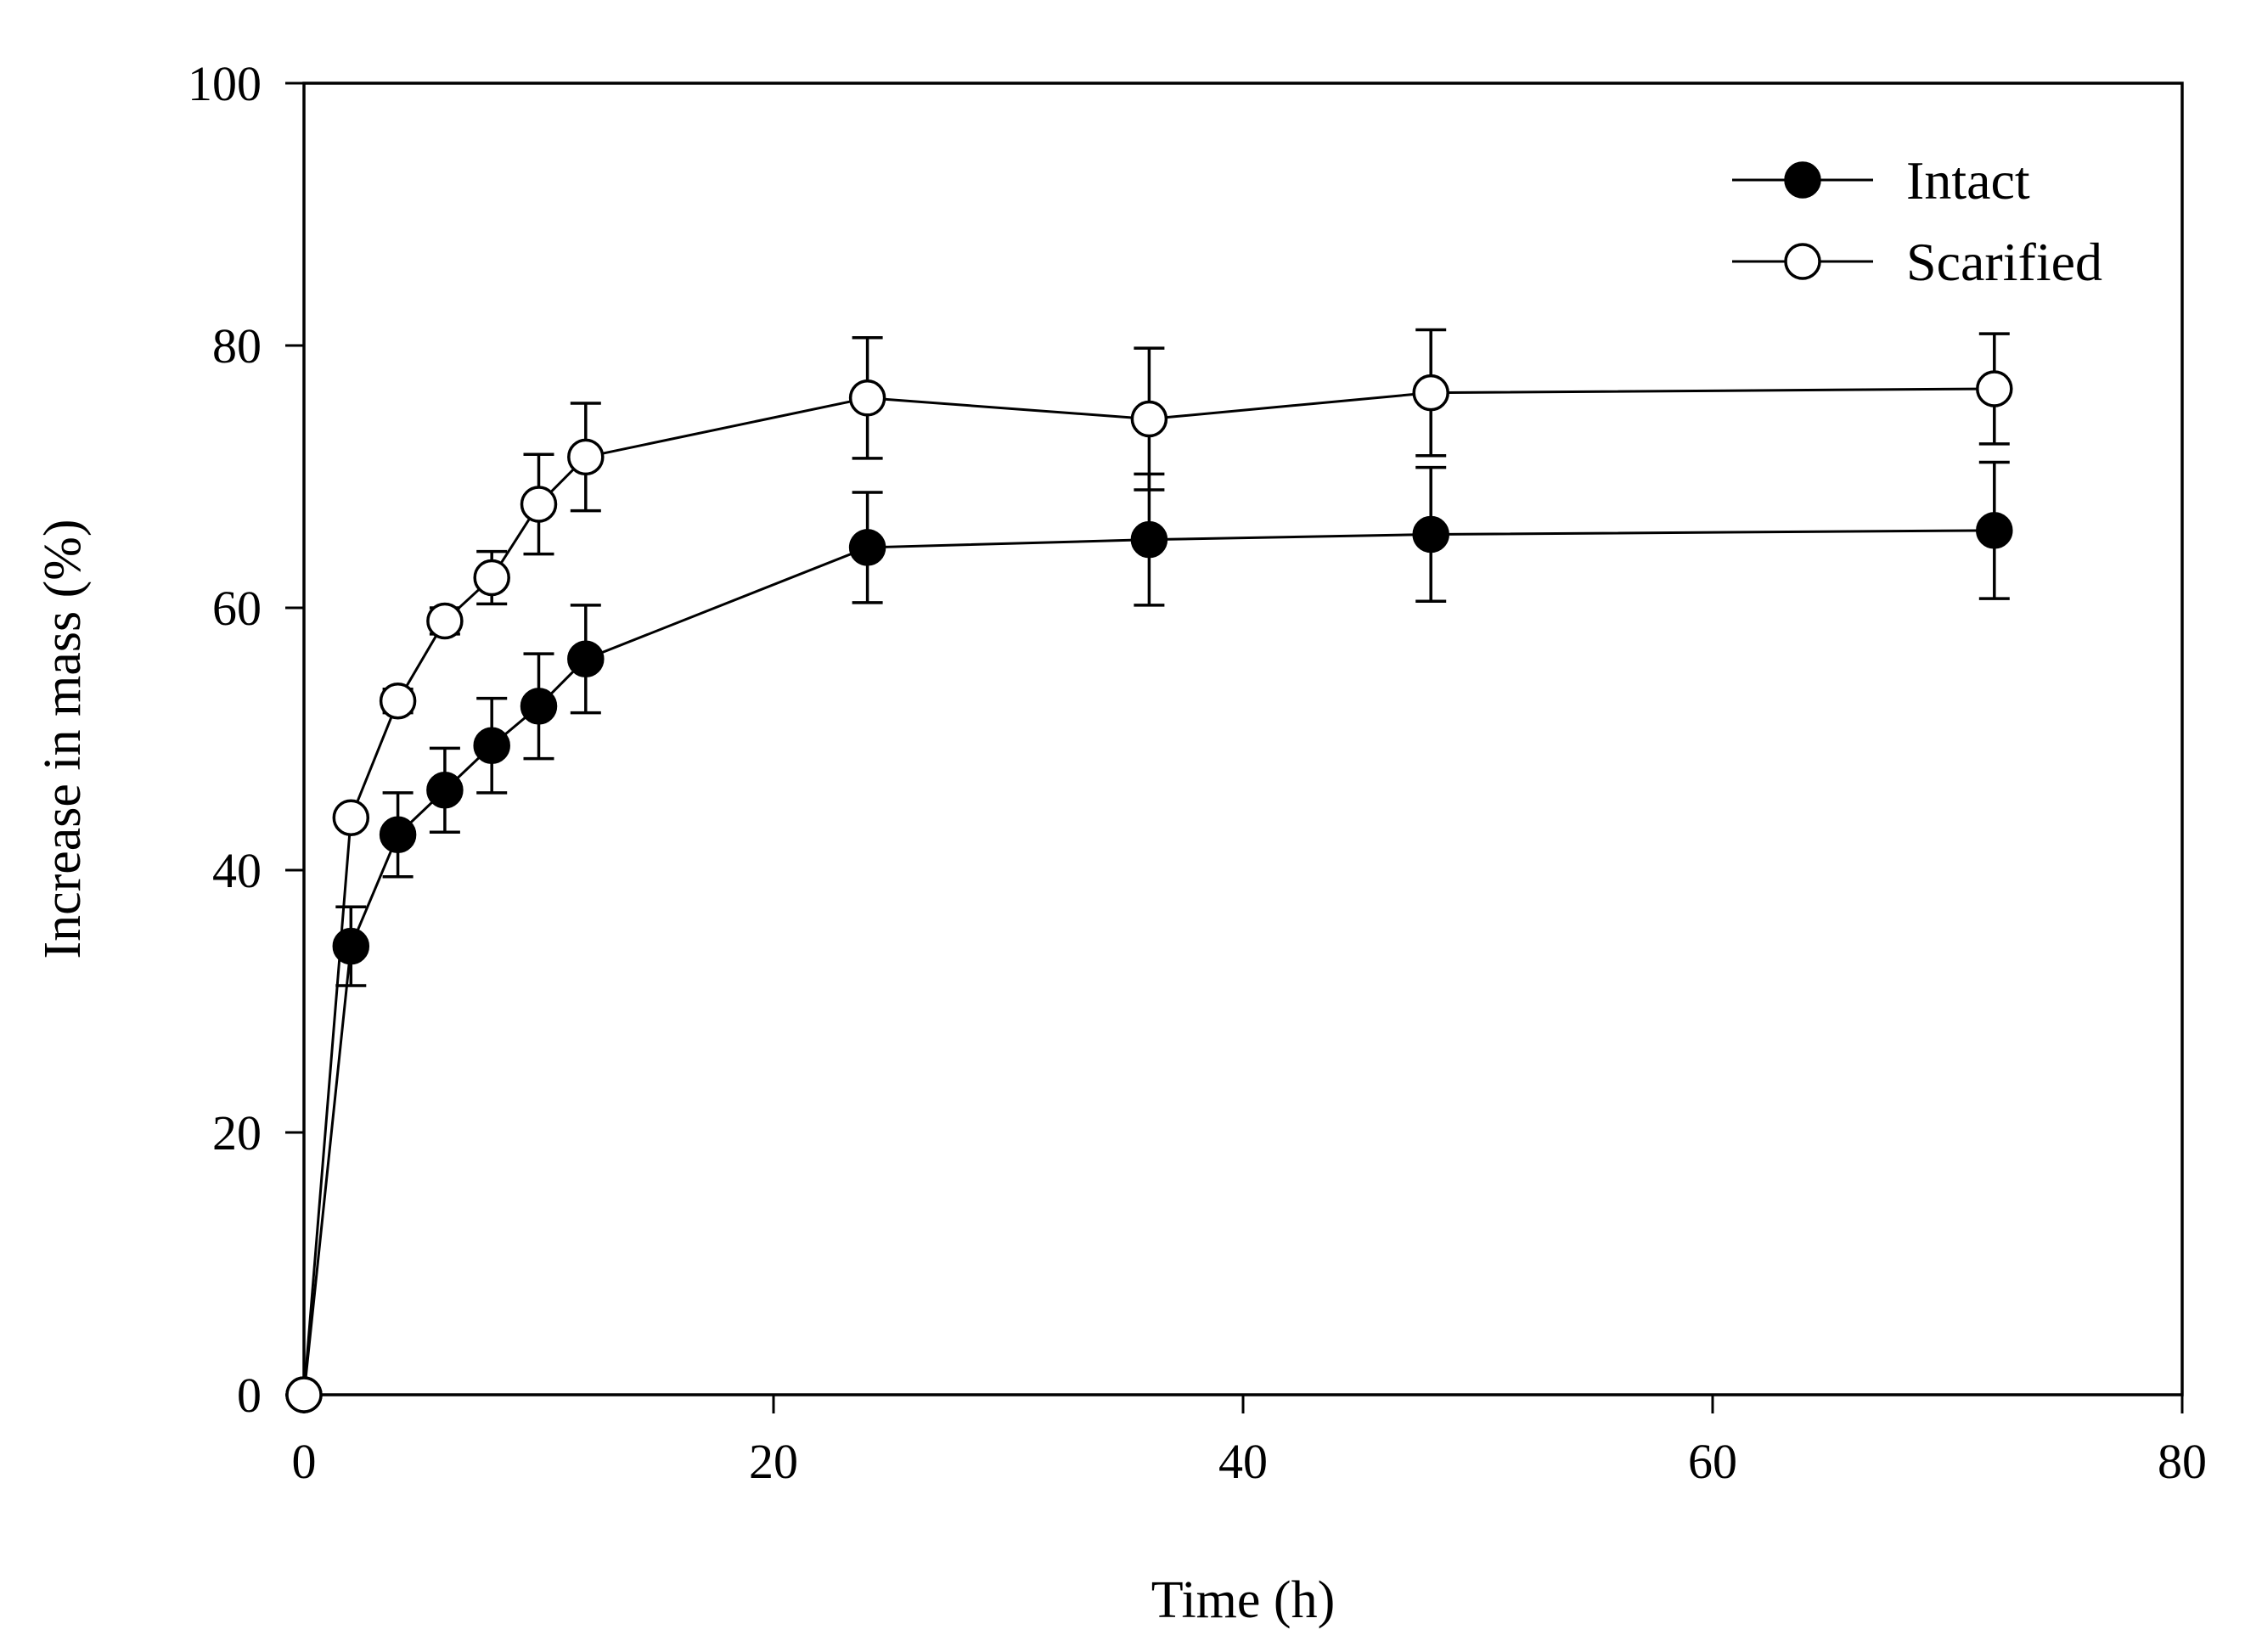 This screenshot has width=2245, height=1652. Describe the element at coordinates (1881, 181) in the screenshot. I see `legend-item-intact: Intact` at that location.